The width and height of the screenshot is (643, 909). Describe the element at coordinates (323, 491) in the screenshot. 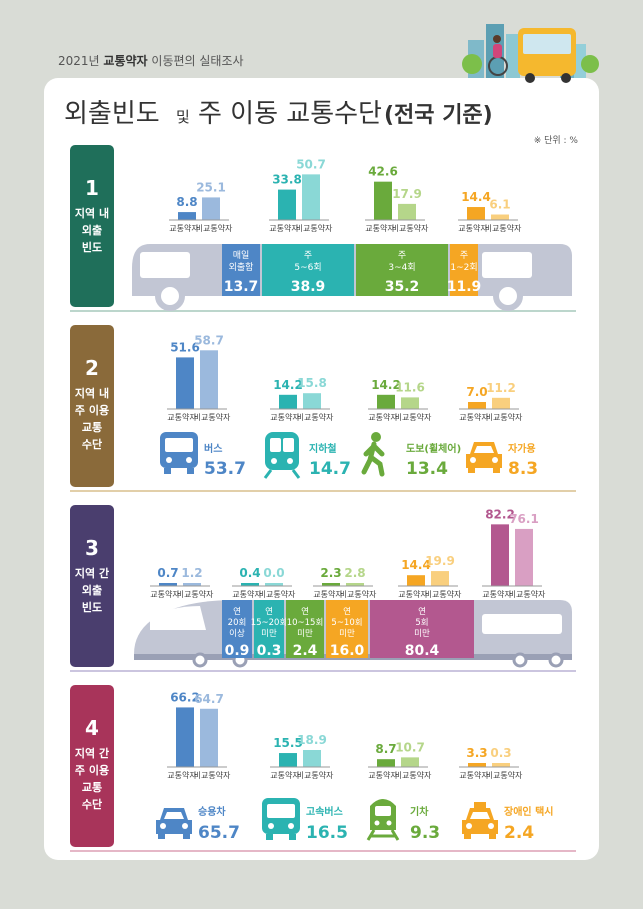

I see `section-divider` at that location.